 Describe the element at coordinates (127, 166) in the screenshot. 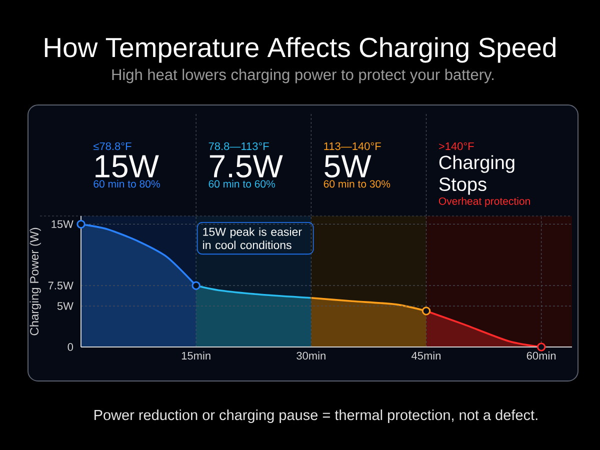

I see `text: 15W` at that location.